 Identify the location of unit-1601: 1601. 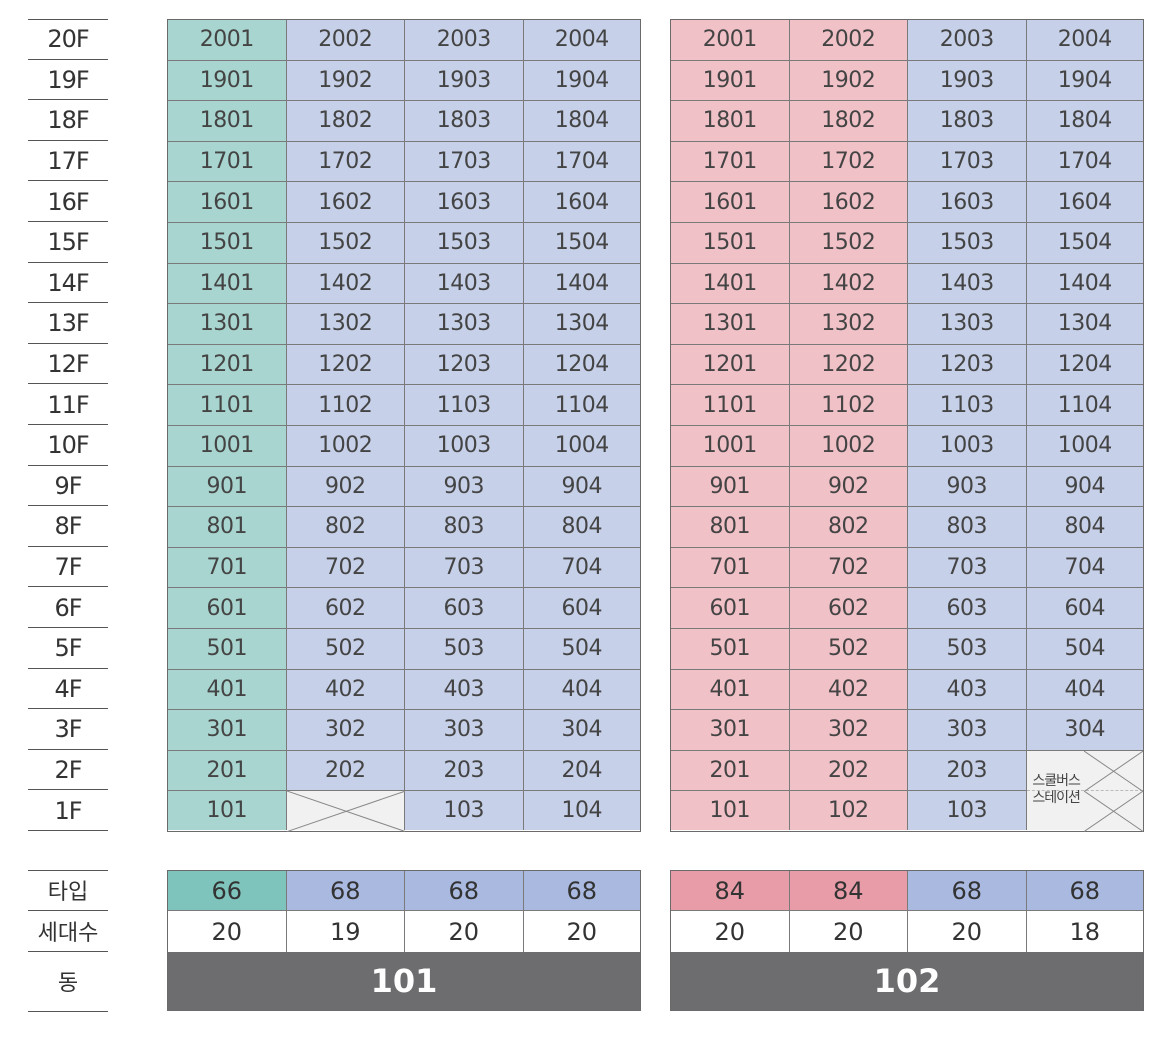
(227, 202).